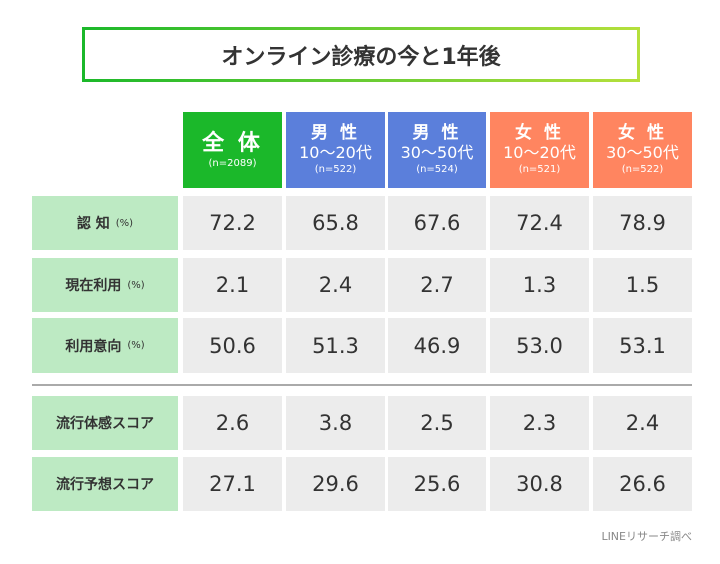 Image resolution: width=720 pixels, height=564 pixels. I want to click on table-cell: 50.6, so click(232, 345).